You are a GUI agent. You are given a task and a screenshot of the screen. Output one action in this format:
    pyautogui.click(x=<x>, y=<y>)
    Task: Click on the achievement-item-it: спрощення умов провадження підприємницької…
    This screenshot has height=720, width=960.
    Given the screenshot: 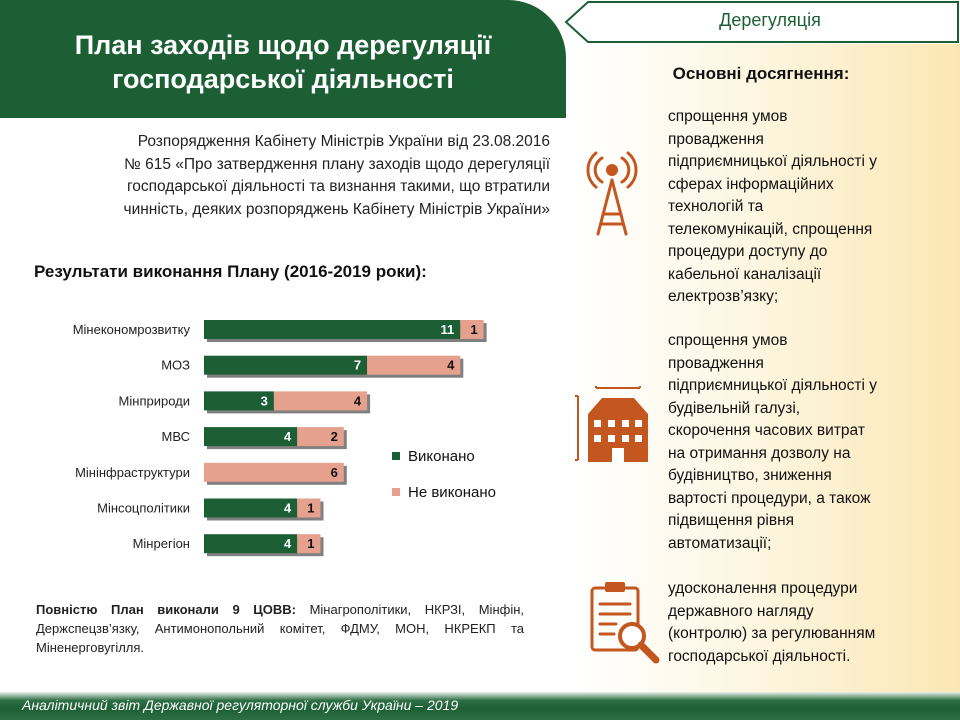 What is the action you would take?
    pyautogui.click(x=773, y=206)
    